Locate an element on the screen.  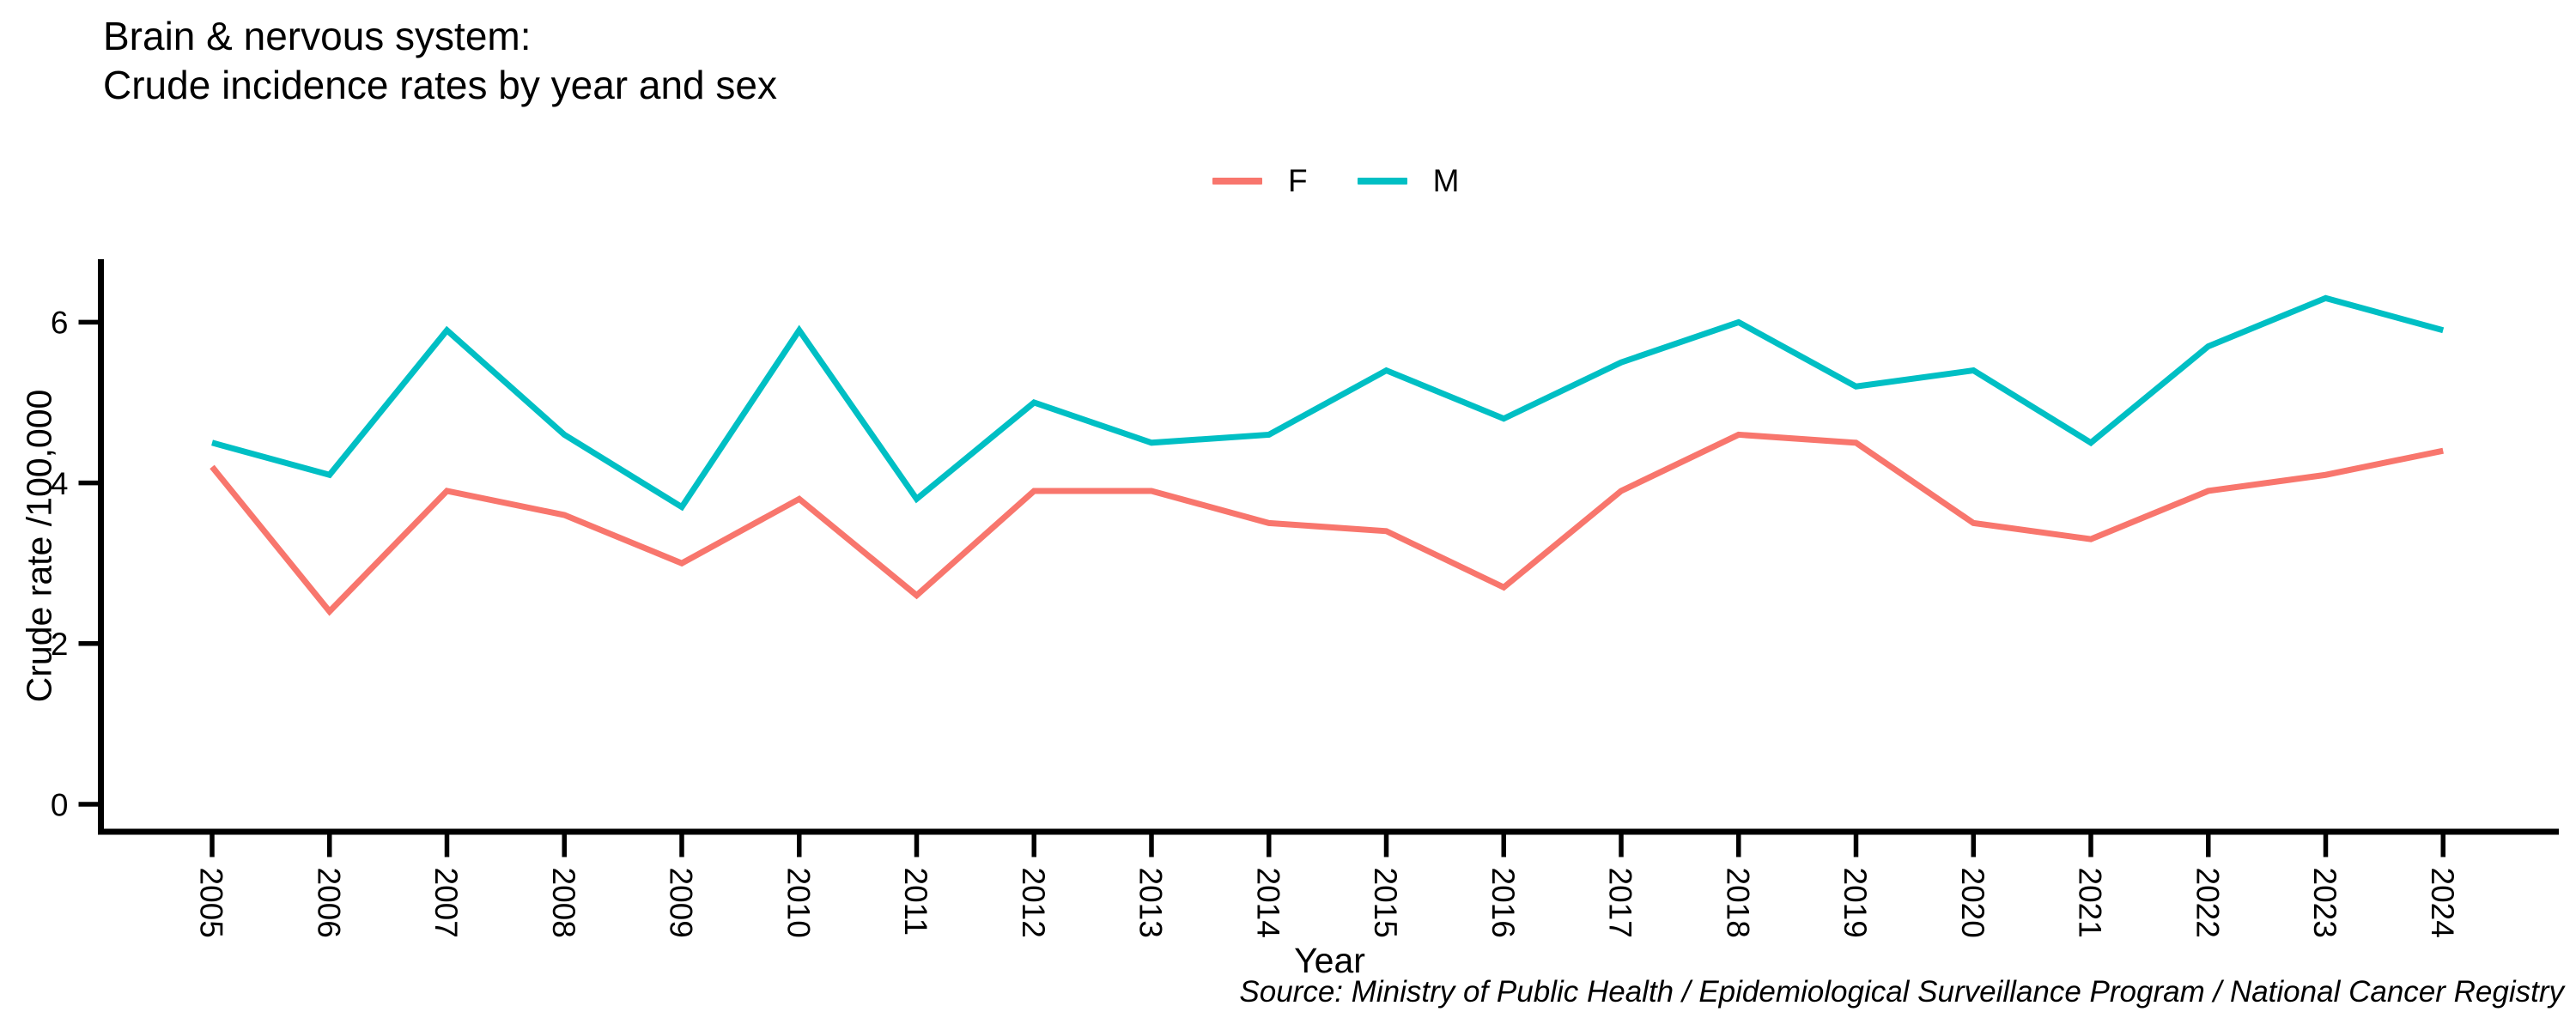
x-tick-label: 2006 is located at coordinates (328, 903).